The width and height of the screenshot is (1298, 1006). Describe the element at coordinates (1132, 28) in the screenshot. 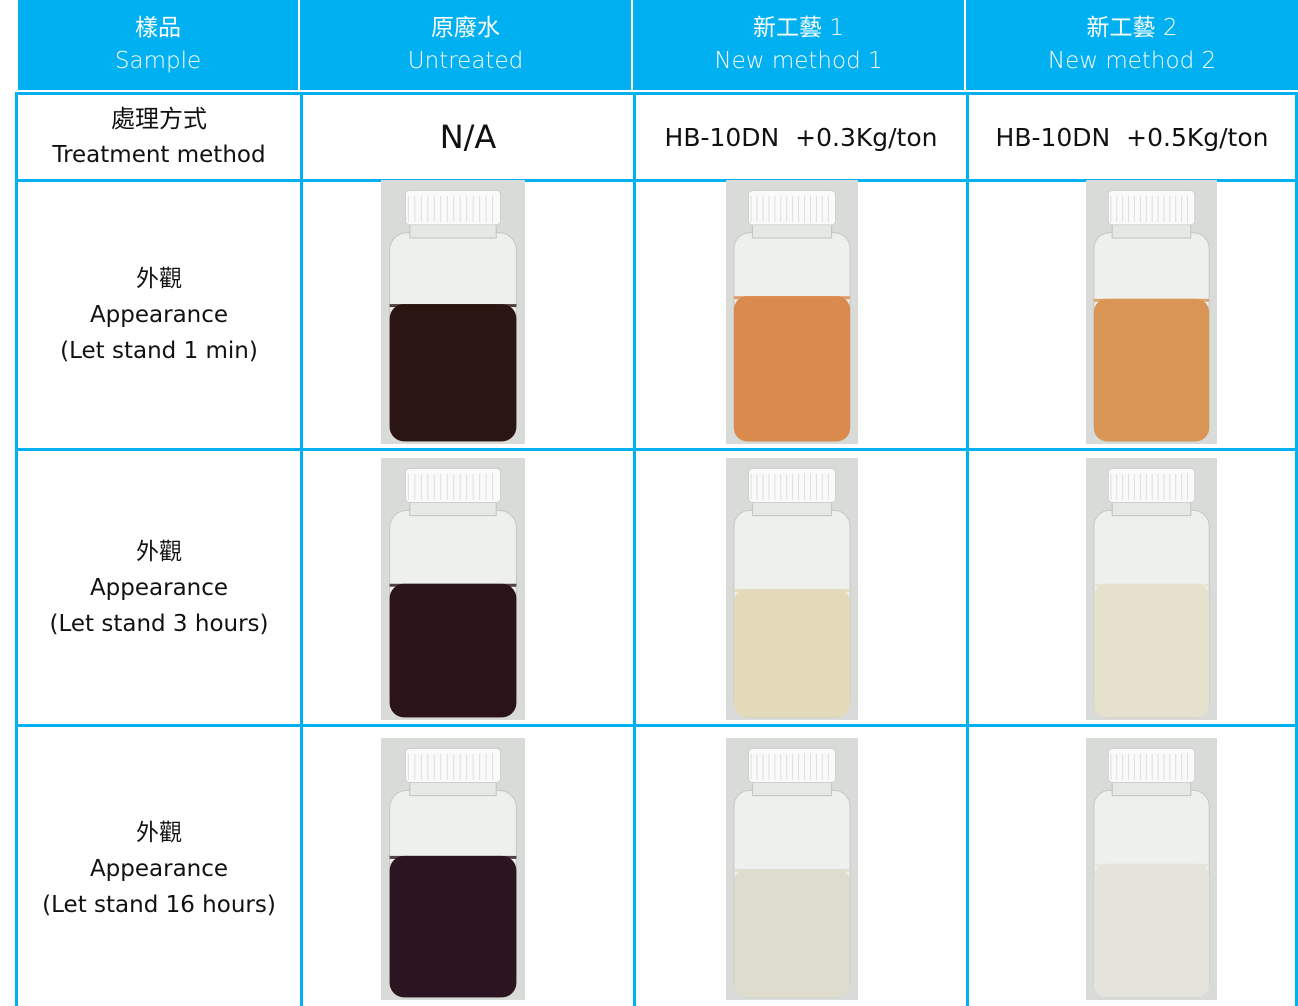

I see `header-zh: 新工藝 2` at that location.